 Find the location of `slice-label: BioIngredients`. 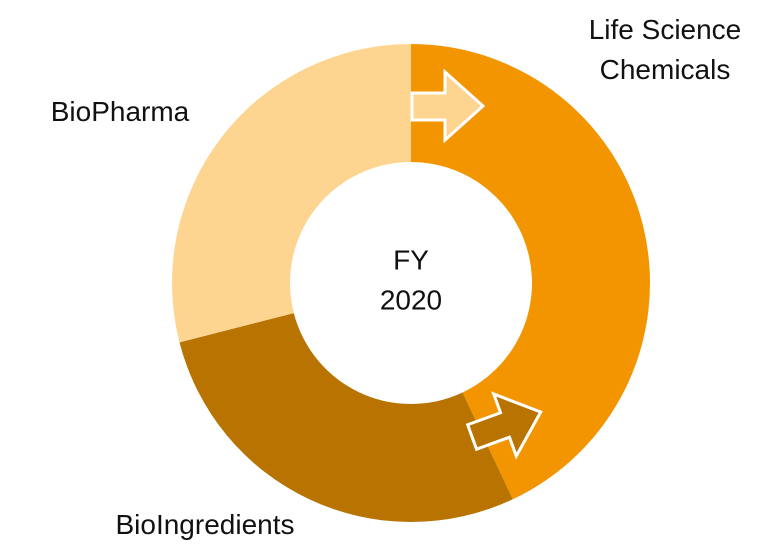

slice-label: BioIngredients is located at coordinates (205, 524).